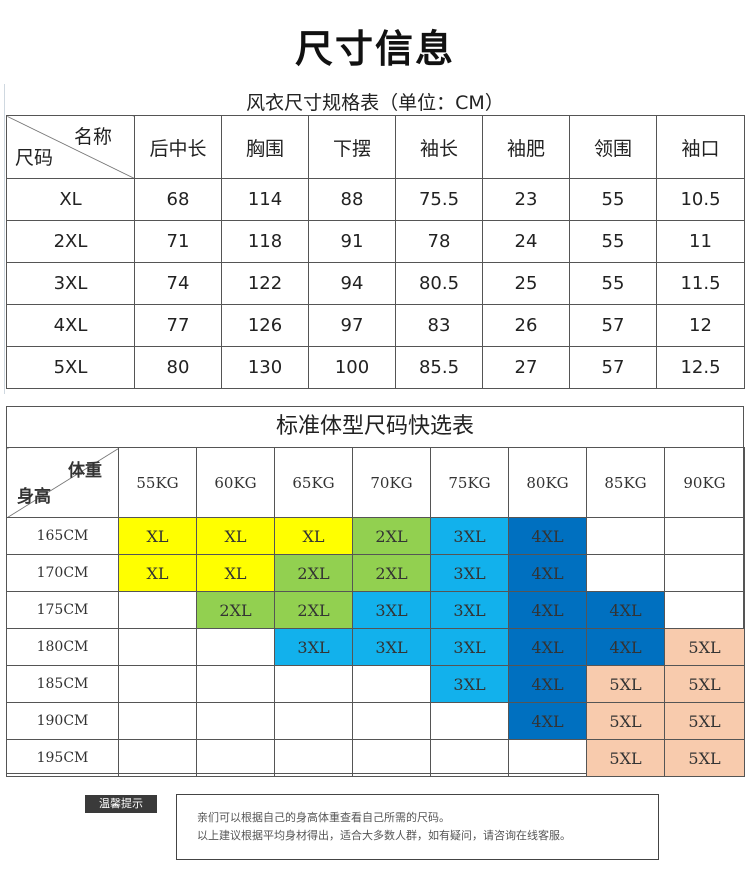 Image resolution: width=750 pixels, height=884 pixels. Describe the element at coordinates (439, 147) in the screenshot. I see `size-table-column-header: 袖长` at that location.